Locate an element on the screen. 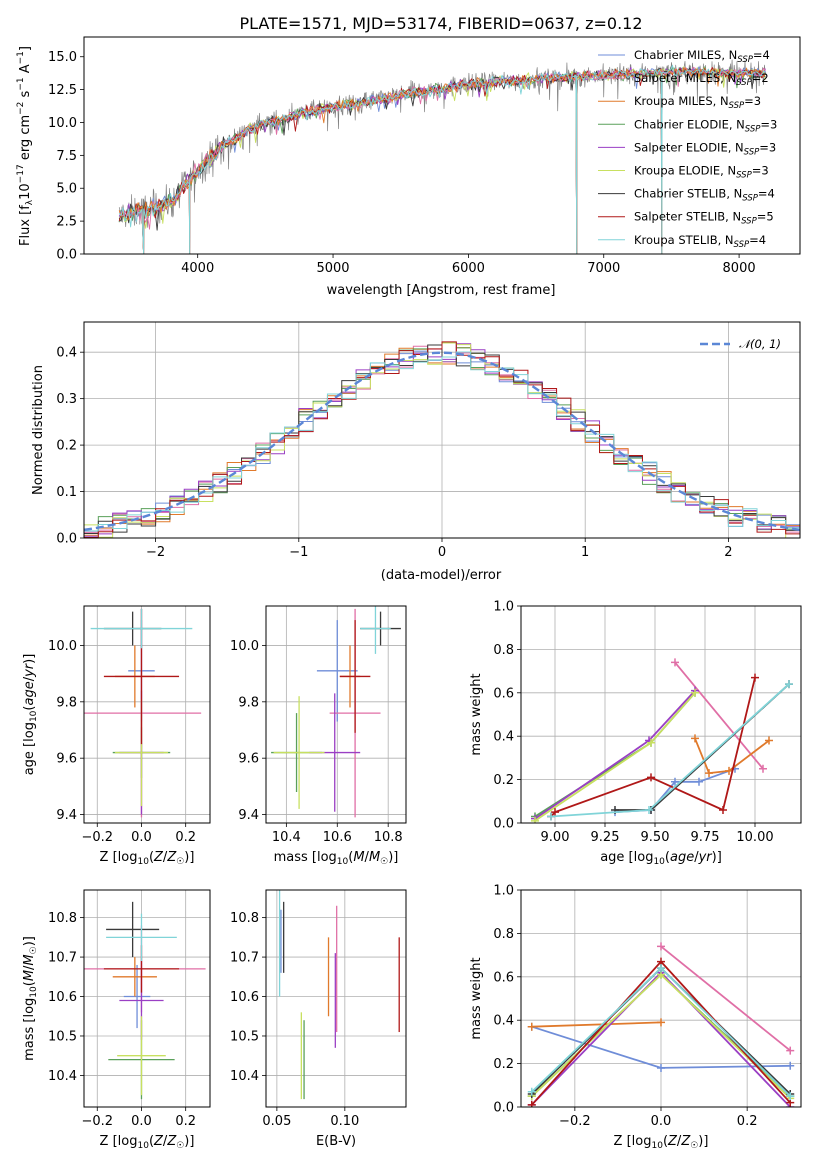 This screenshot has width=819, height=1170. spectrum-legend-label-part: Kroupa MILES, N is located at coordinates (681, 101).